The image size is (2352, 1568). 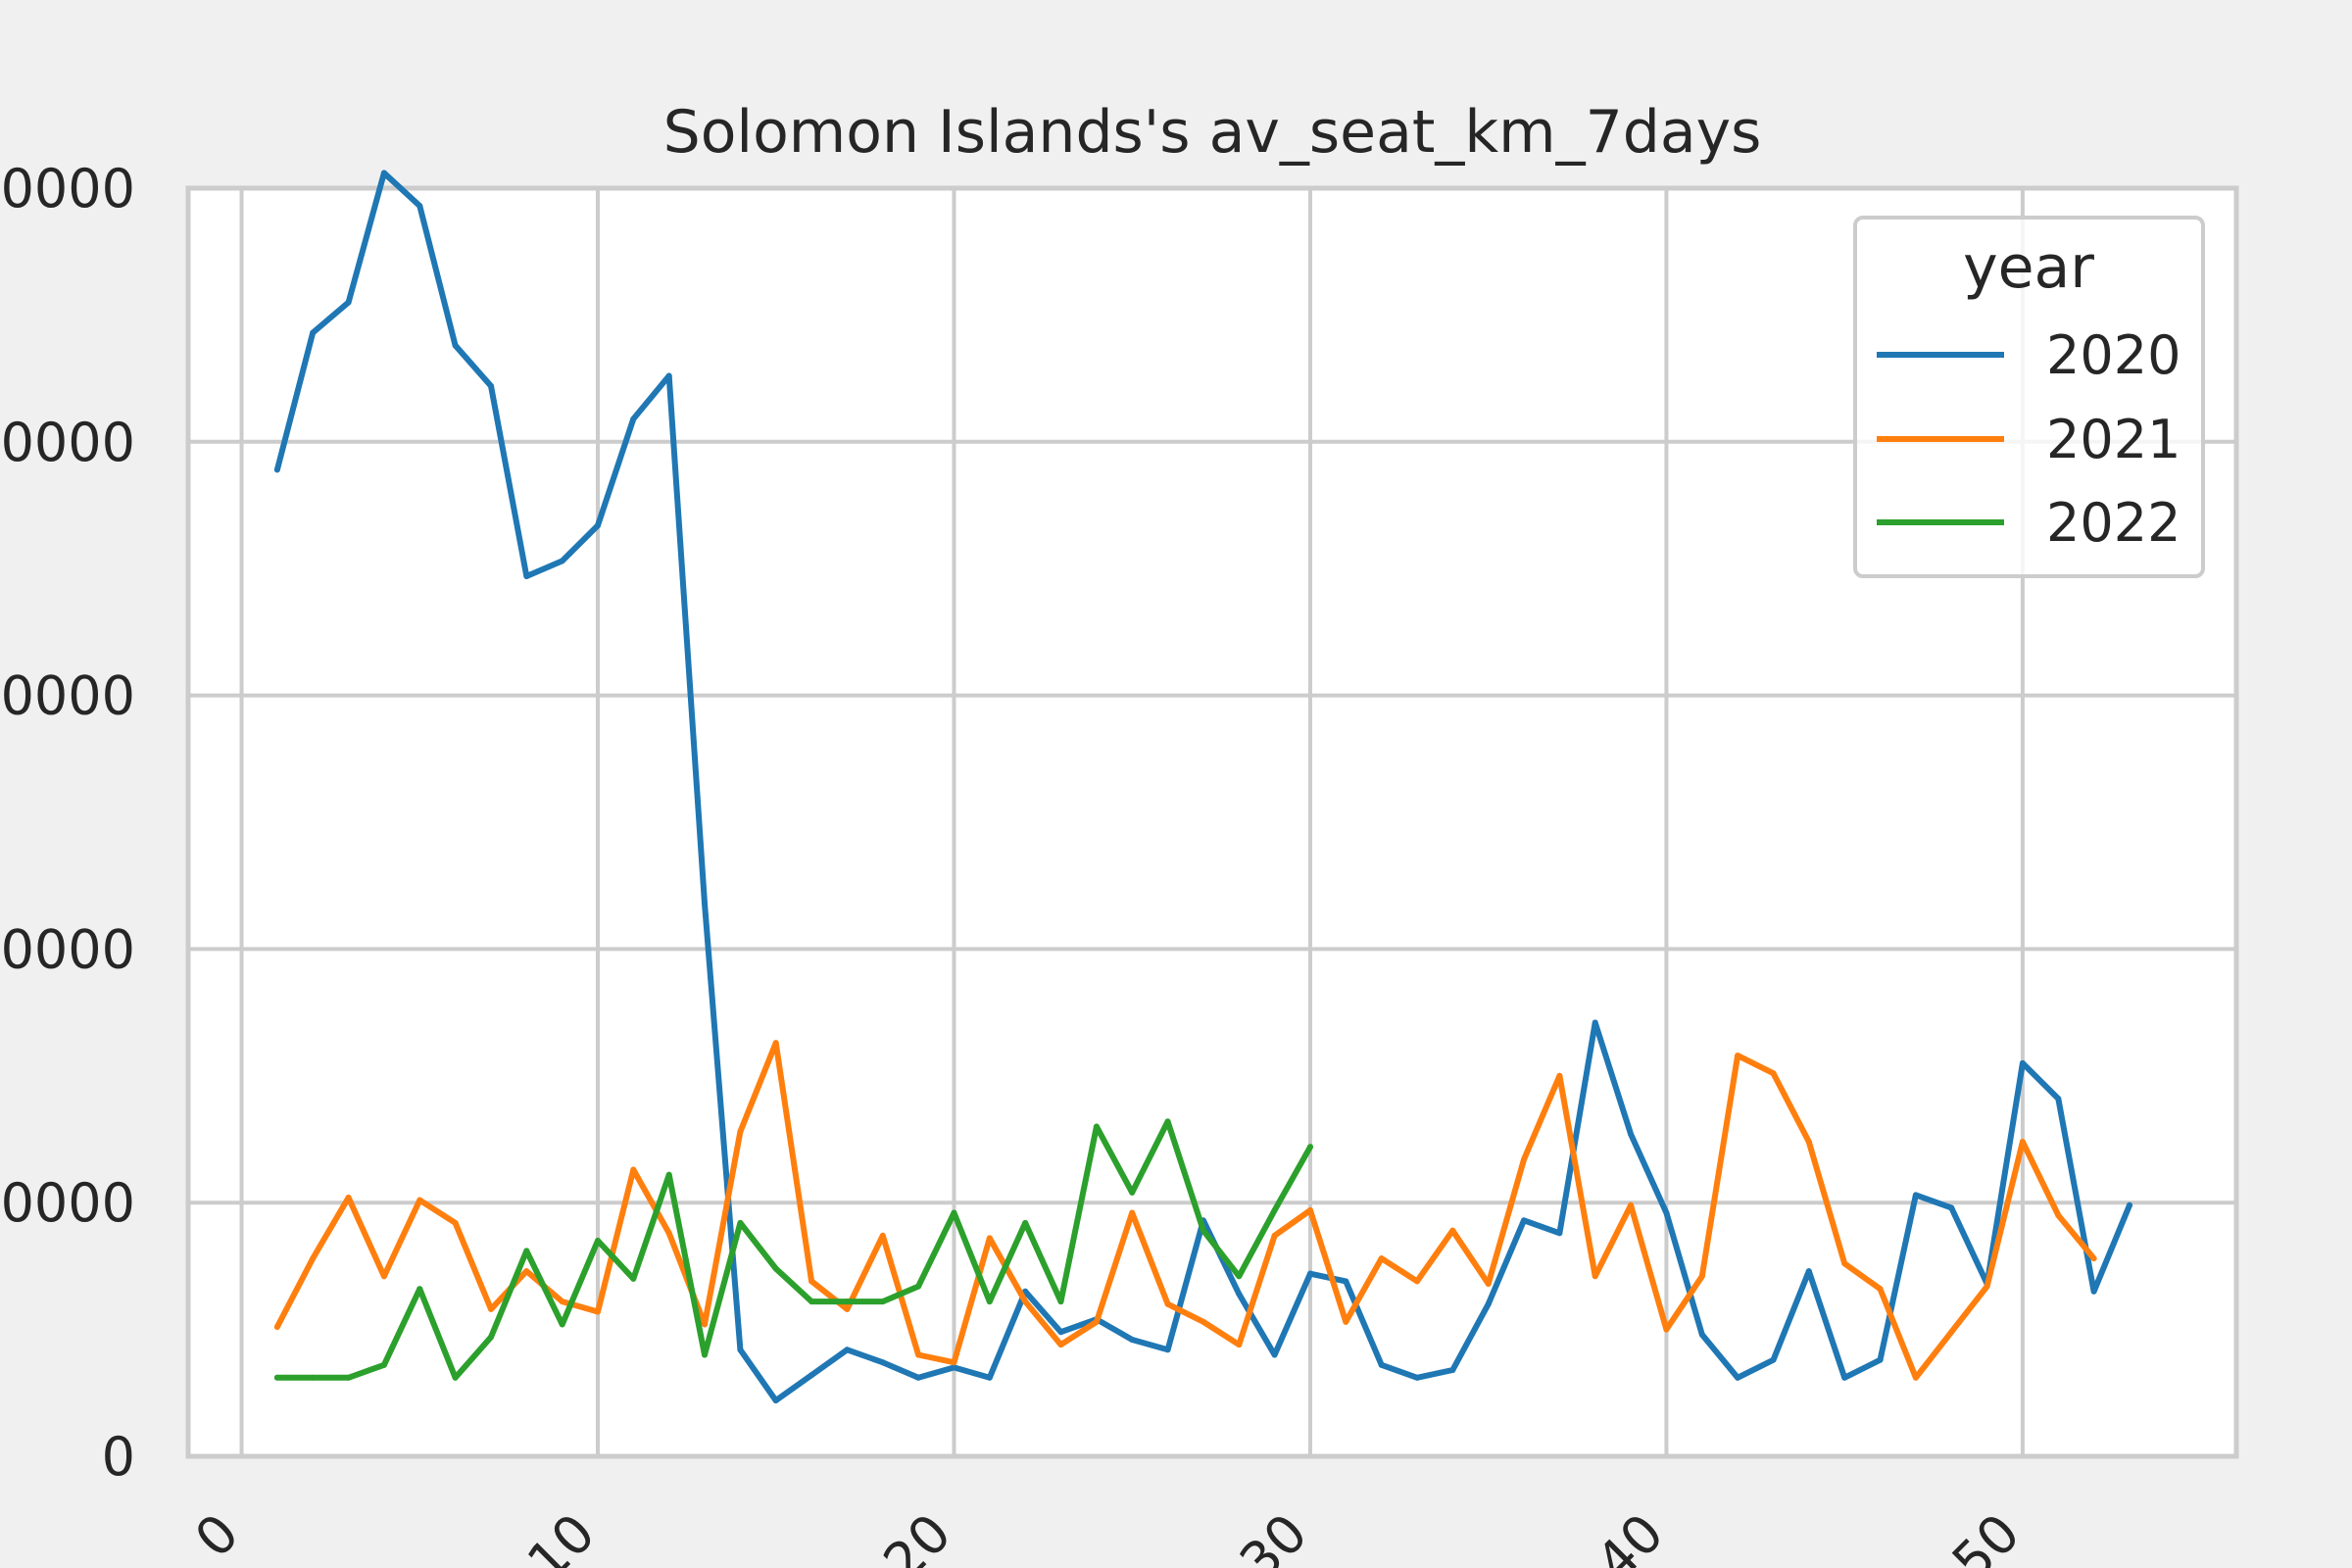 I want to click on series-line-2022, so click(x=793, y=1249).